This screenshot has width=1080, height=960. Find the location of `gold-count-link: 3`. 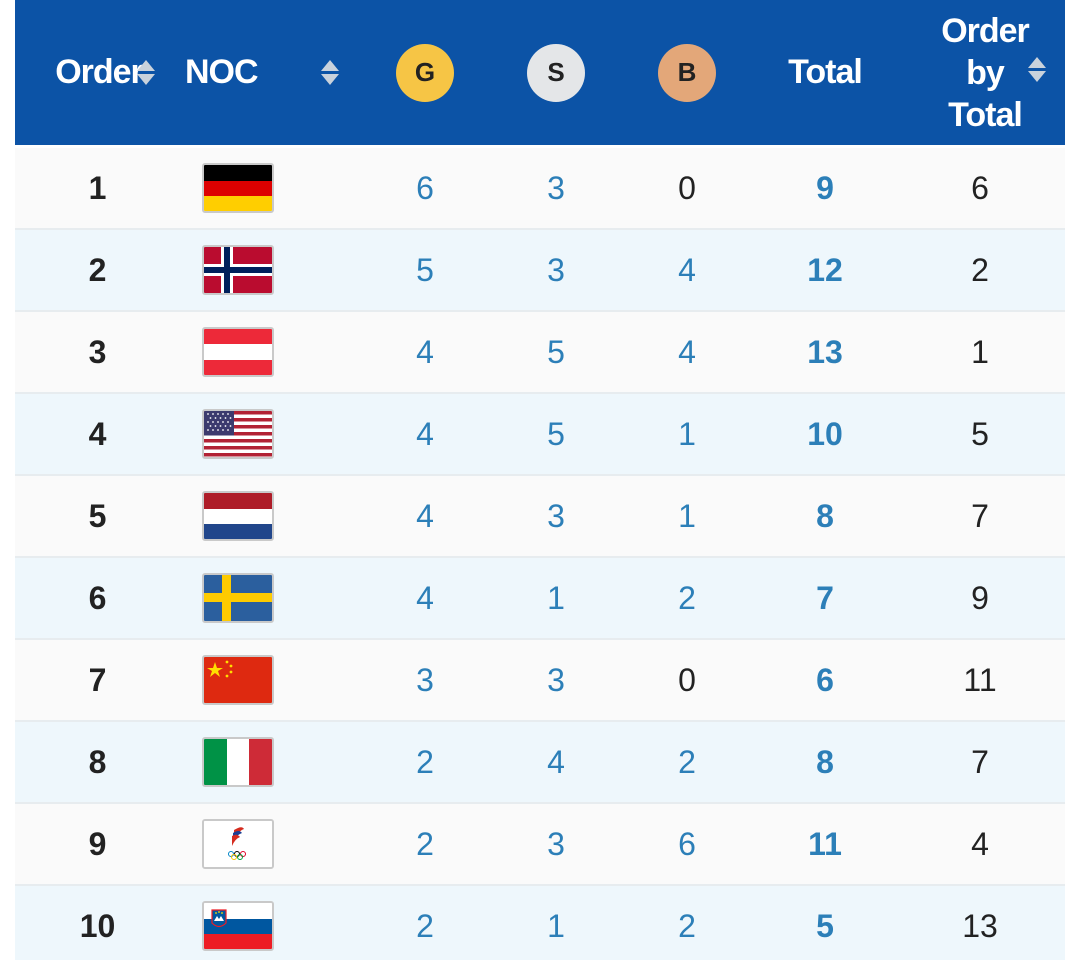

gold-count-link: 3 is located at coordinates (425, 679).